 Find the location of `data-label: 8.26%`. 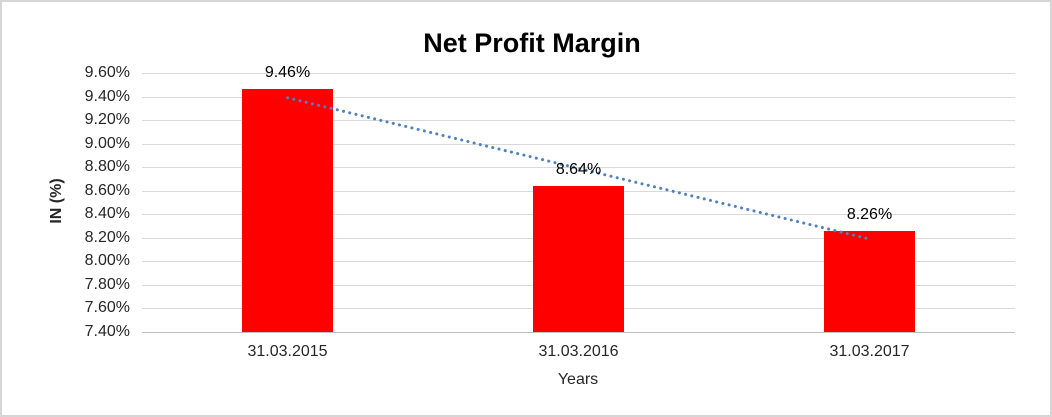

data-label: 8.26% is located at coordinates (869, 214).